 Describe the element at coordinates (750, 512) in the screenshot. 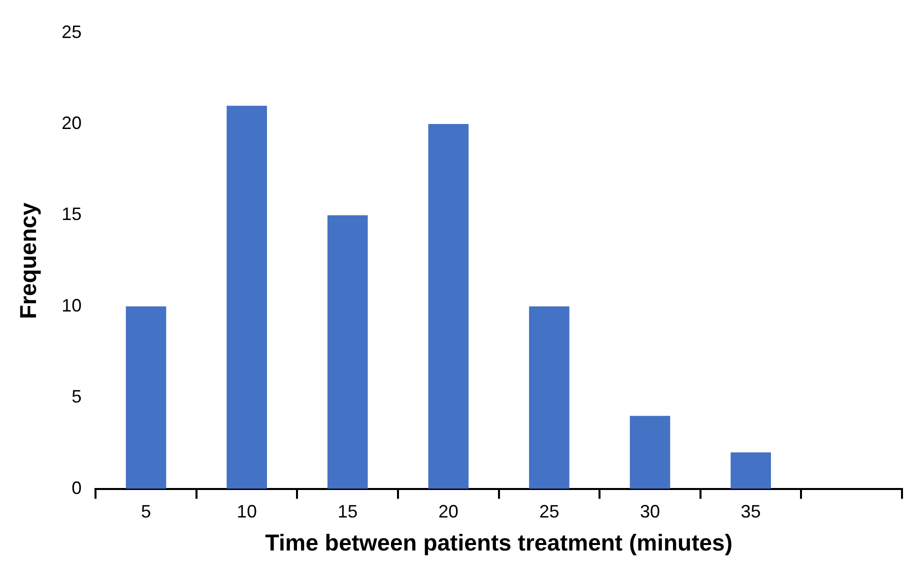

I see `x-tick-label: 35` at that location.